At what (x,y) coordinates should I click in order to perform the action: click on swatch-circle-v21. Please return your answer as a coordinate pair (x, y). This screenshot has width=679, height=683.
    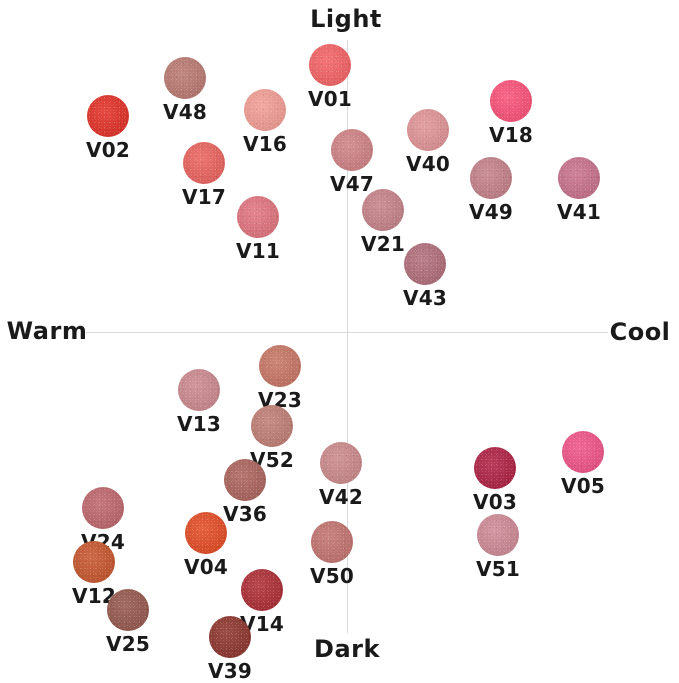
    Looking at the image, I should click on (383, 210).